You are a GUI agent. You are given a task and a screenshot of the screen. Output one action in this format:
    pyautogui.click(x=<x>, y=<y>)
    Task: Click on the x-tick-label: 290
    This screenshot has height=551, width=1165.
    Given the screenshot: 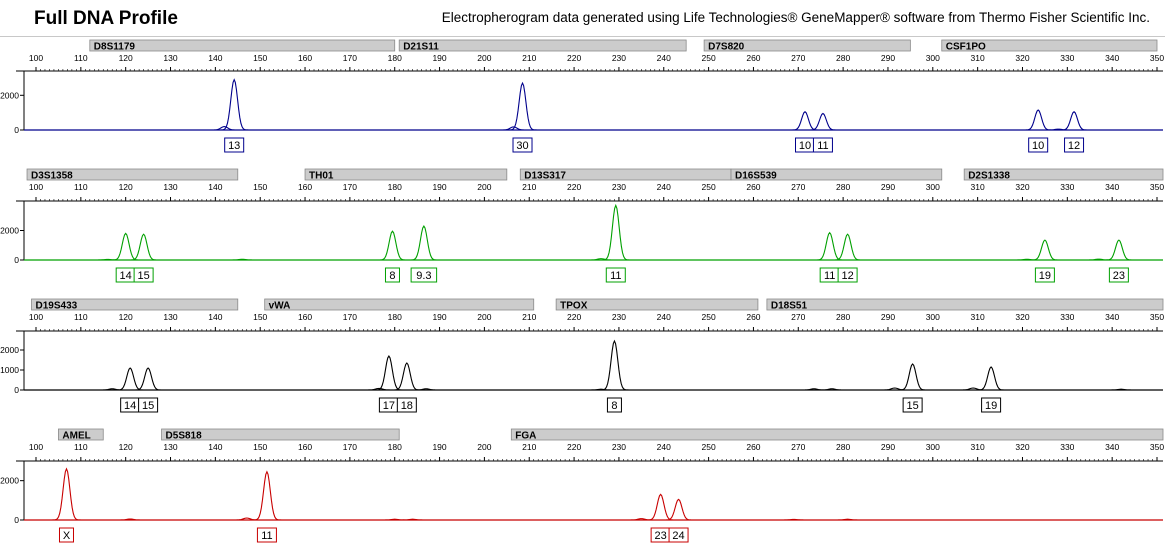 What is the action you would take?
    pyautogui.click(x=888, y=187)
    